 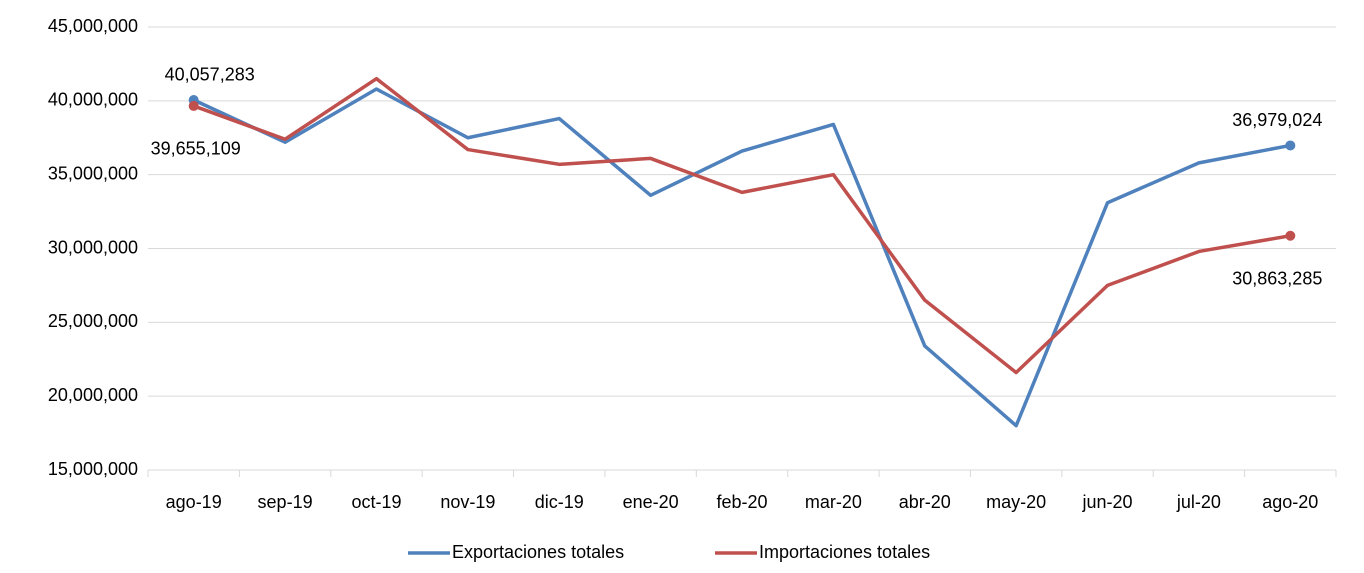 I want to click on x-tick-label: feb-20, so click(x=741, y=502).